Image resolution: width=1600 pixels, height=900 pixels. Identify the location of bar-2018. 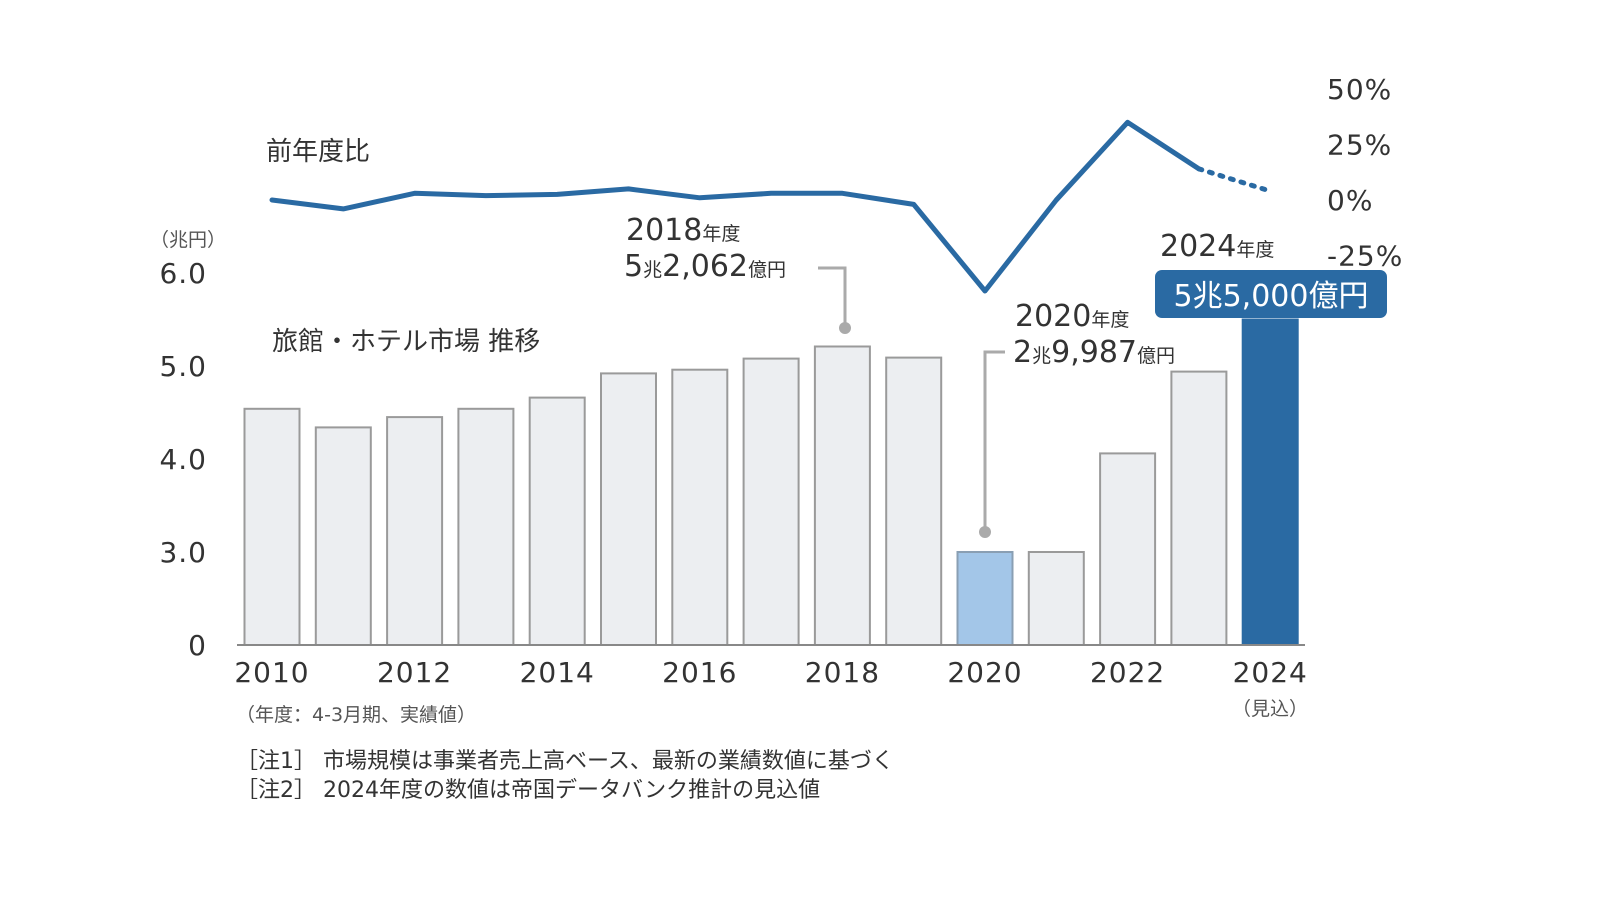
(842, 495).